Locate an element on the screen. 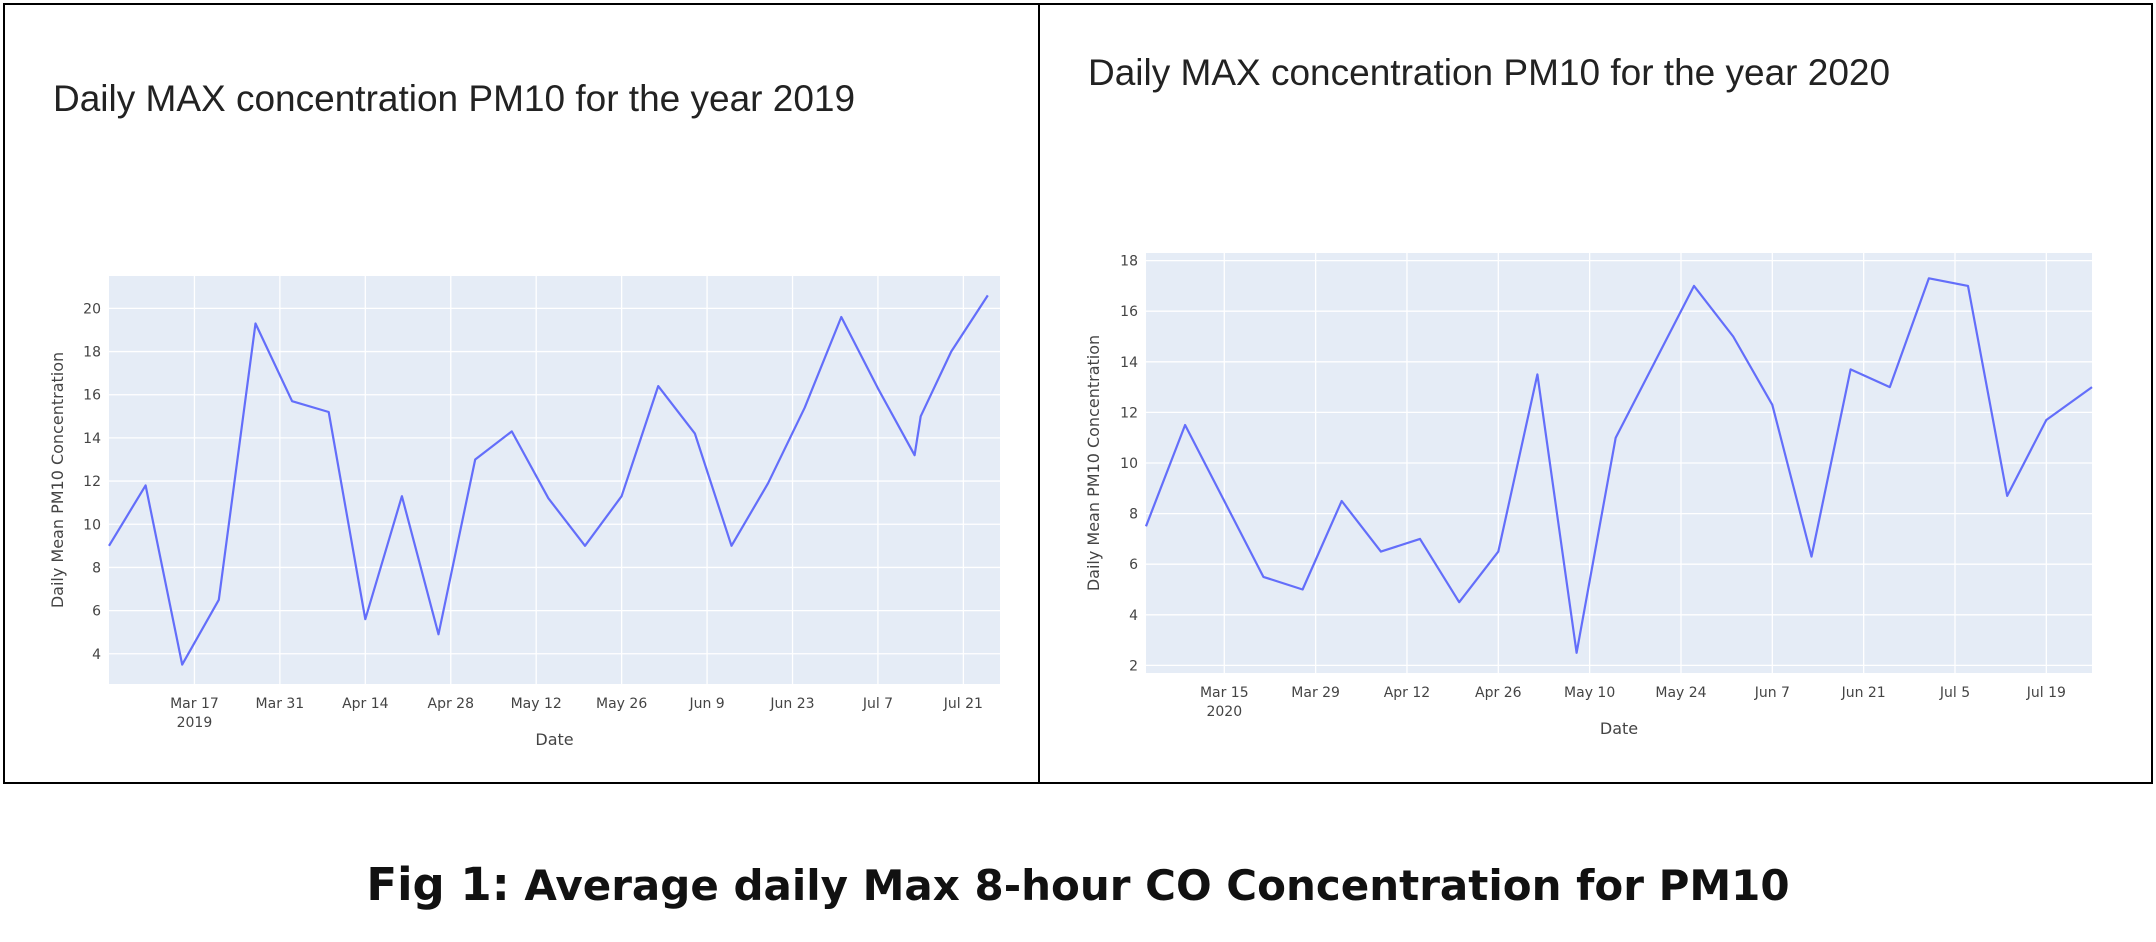 This screenshot has width=2156, height=942. x-tick-label: Apr 12 is located at coordinates (1407, 693).